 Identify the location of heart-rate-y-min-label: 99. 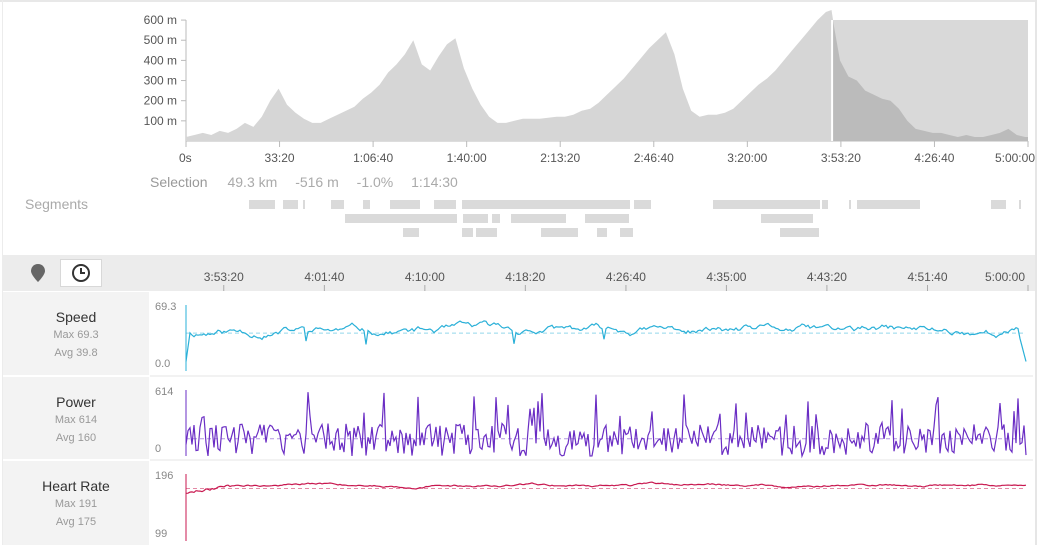
(161, 534).